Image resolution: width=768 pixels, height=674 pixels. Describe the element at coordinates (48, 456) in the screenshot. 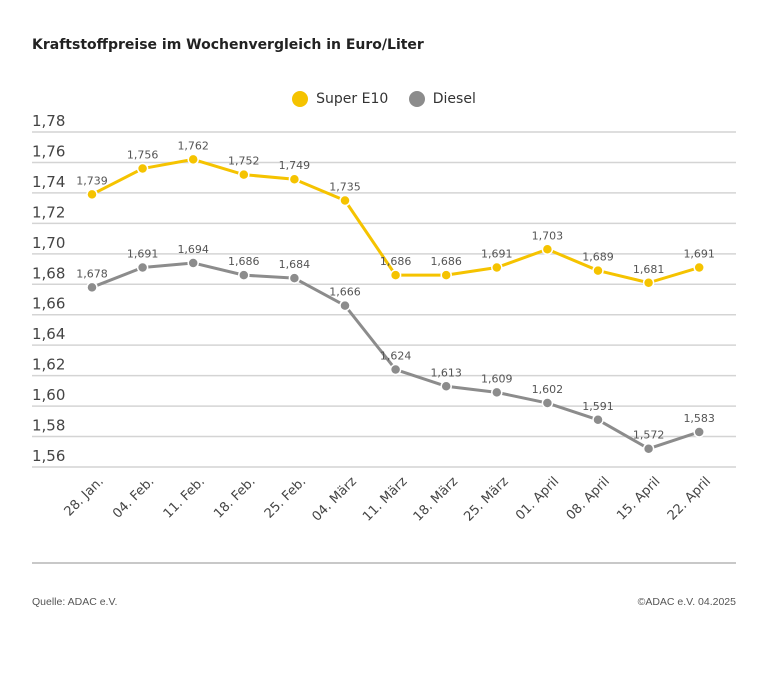

I see `y-tick-label: 1,56` at that location.